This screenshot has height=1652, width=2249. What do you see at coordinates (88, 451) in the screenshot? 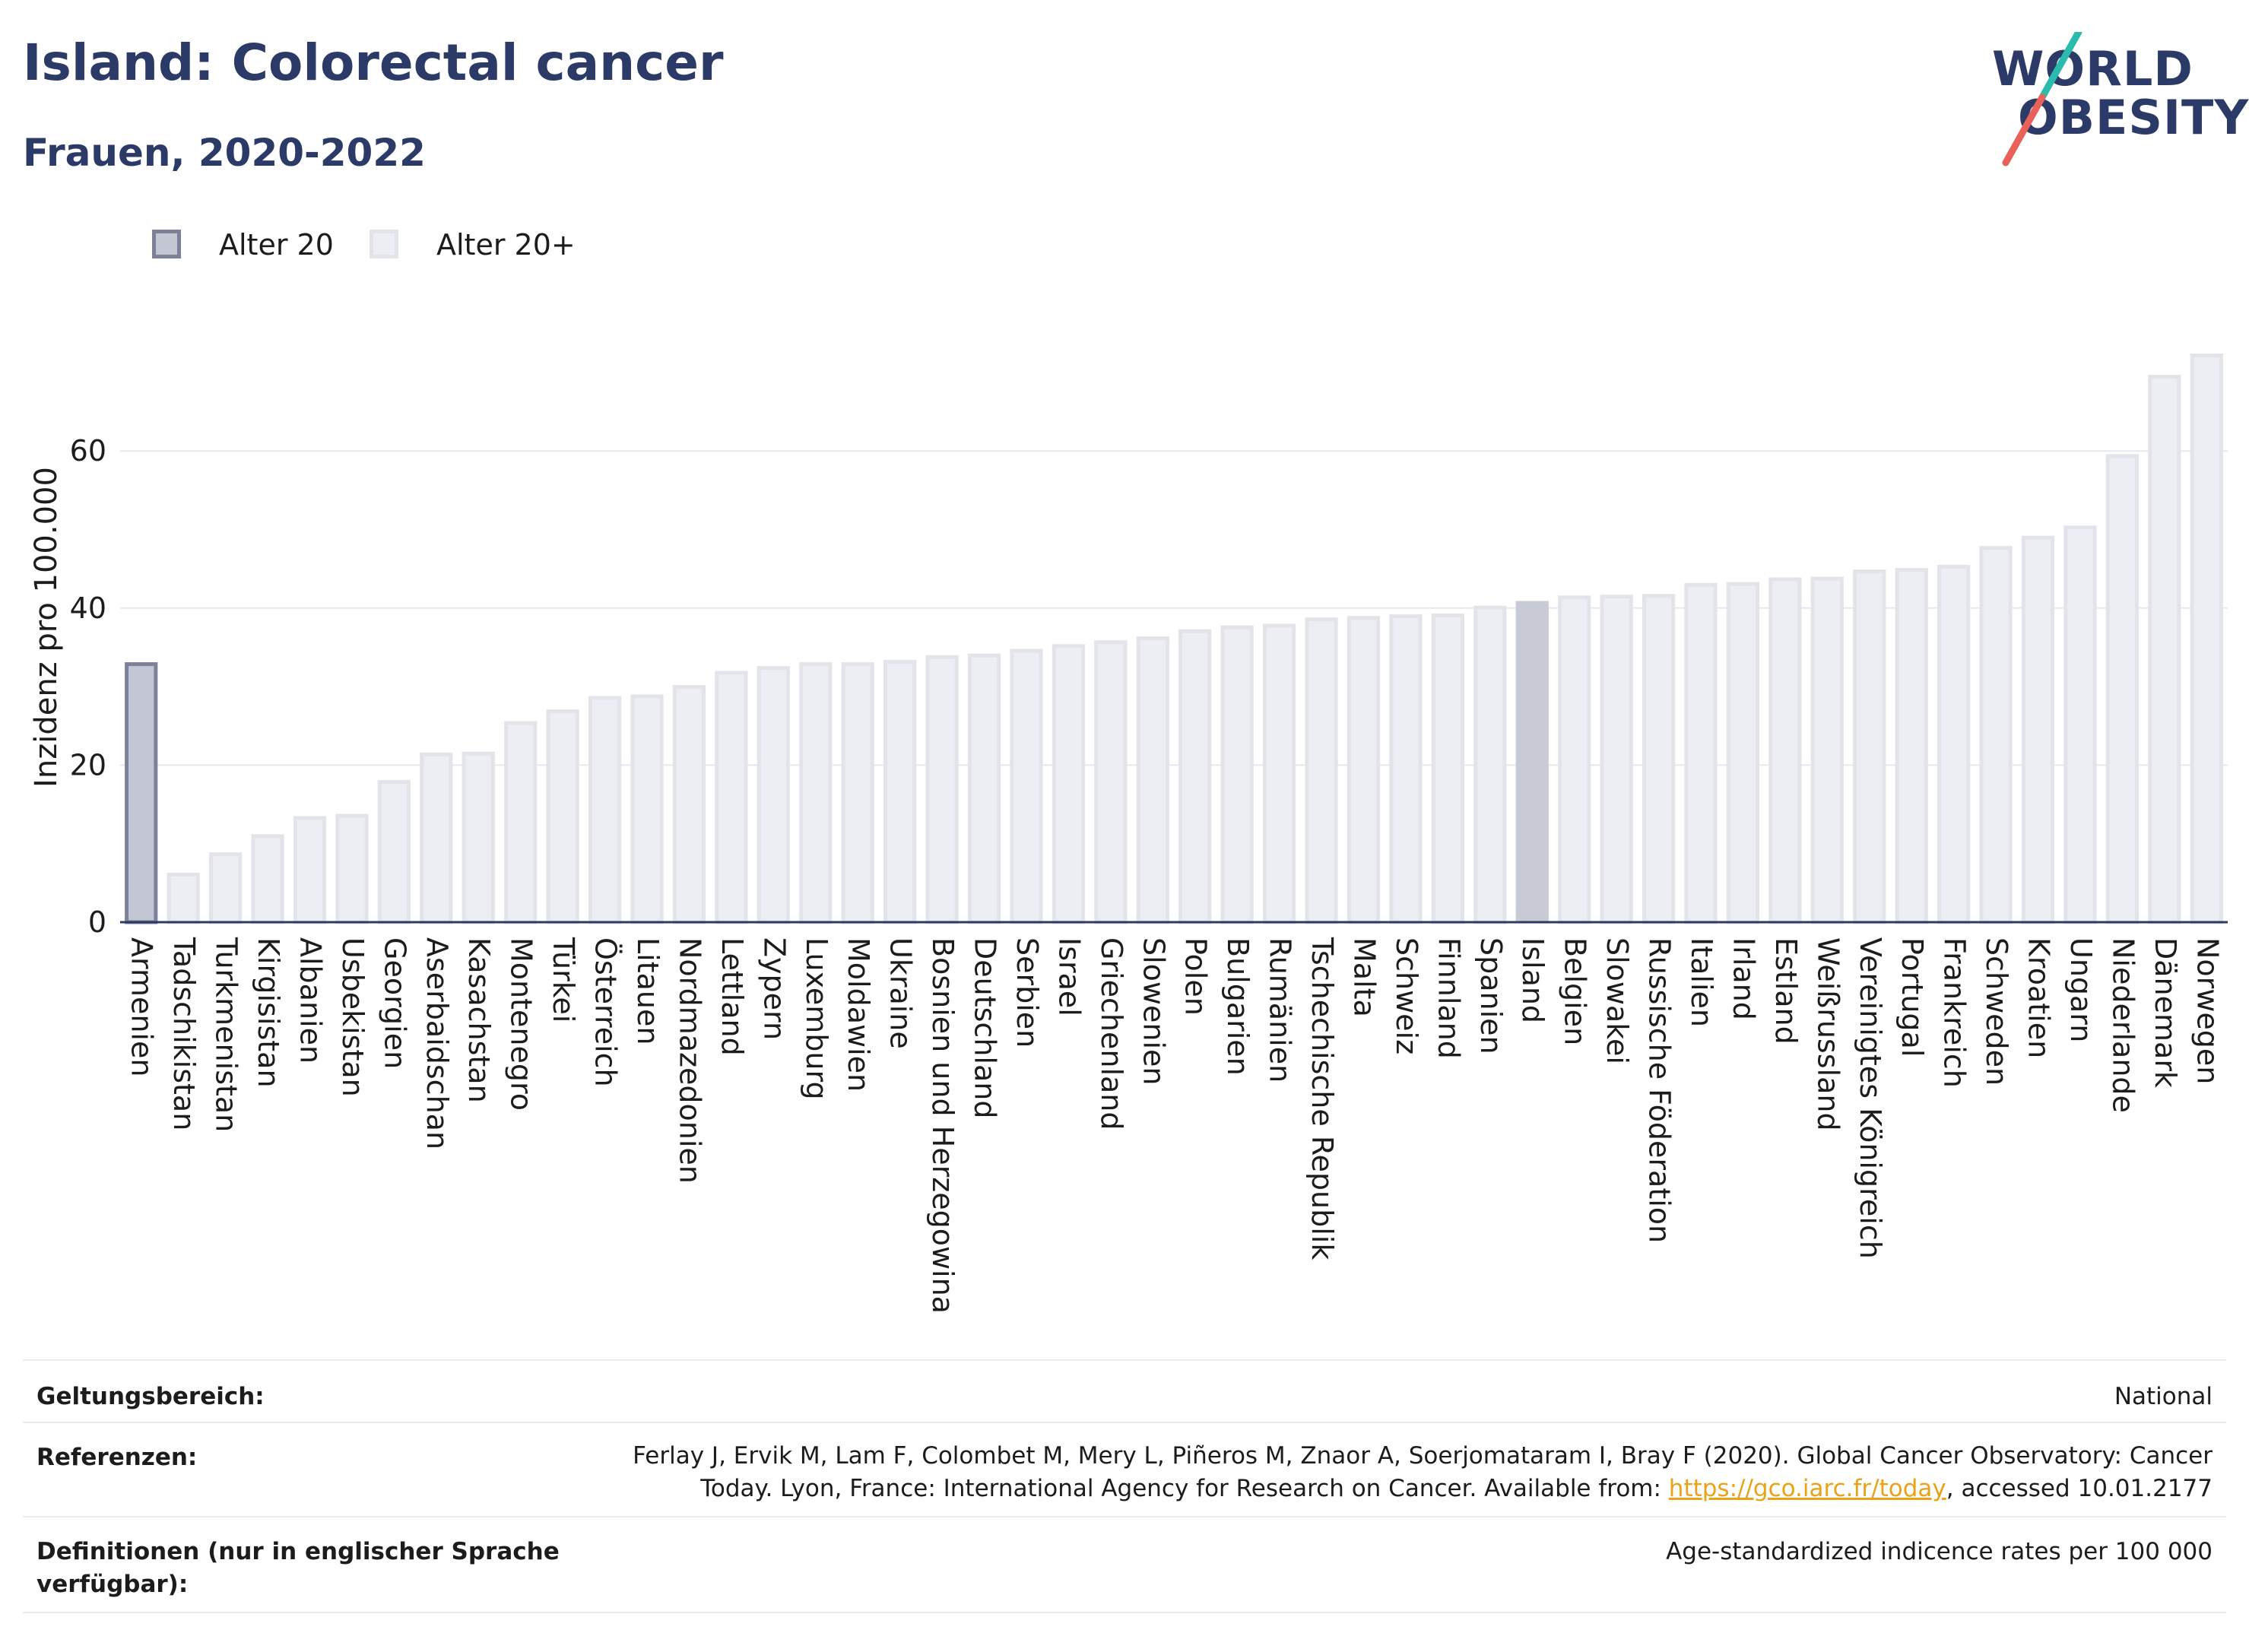
I see `y-tick-label: 60` at bounding box center [88, 451].